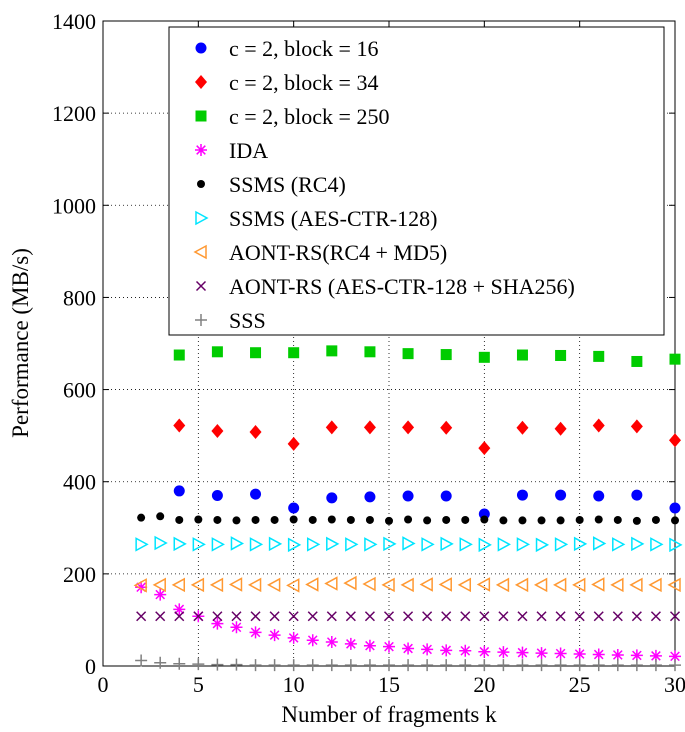 The image size is (685, 732). Describe the element at coordinates (103, 684) in the screenshot. I see `x-tick-label: 0` at that location.